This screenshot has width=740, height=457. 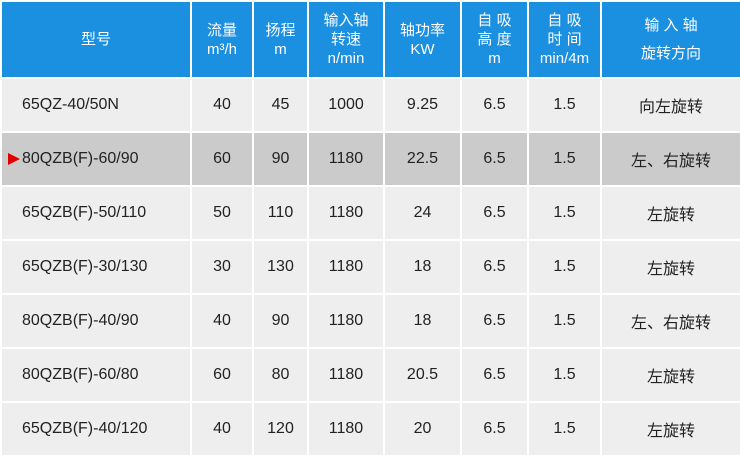 I want to click on cell-power: 20.5, so click(x=422, y=375).